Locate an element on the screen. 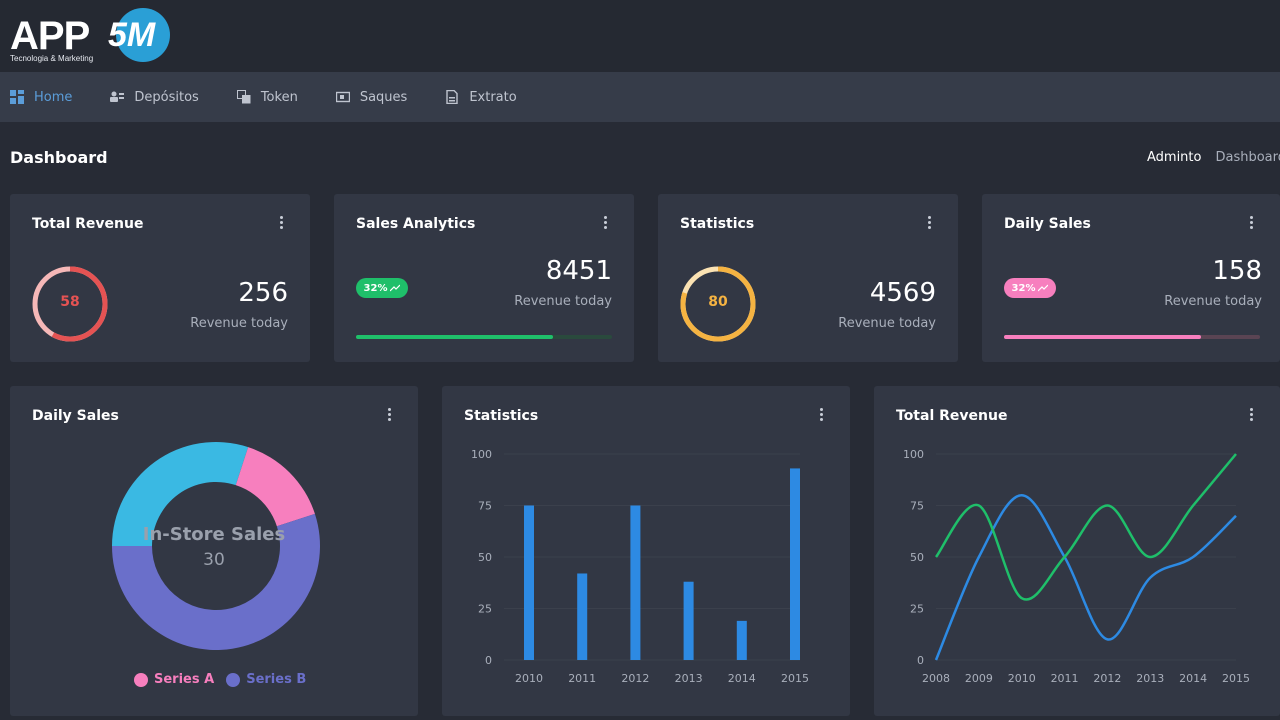 This screenshot has width=1280, height=720. nav-item-home: Home is located at coordinates (41, 97).